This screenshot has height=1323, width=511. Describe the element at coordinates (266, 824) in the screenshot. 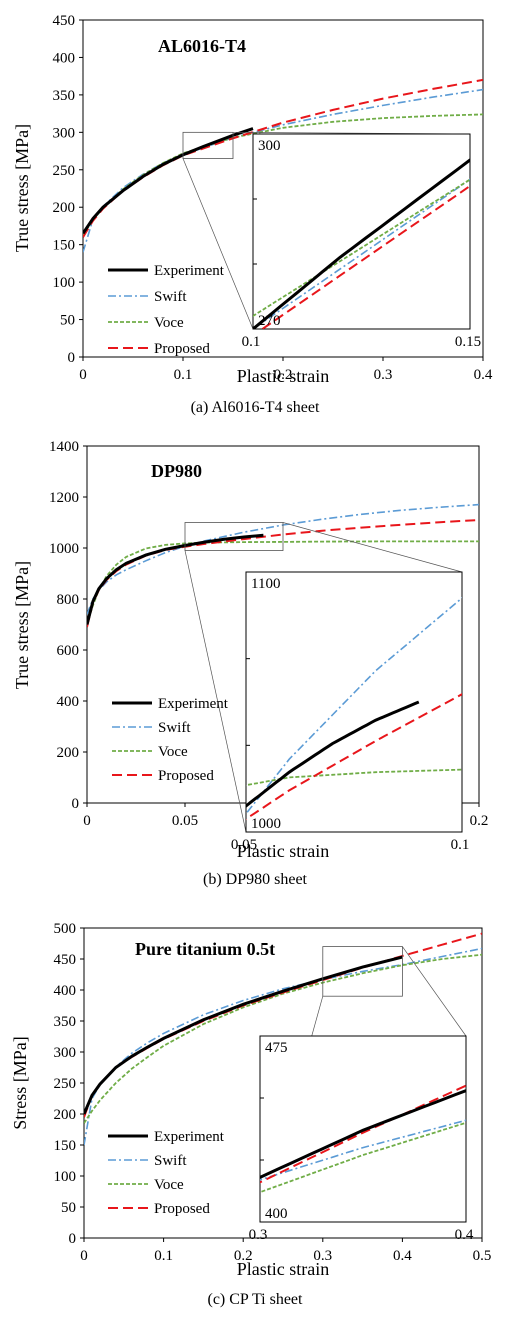

I see `inset-y-min-label: 1000` at that location.